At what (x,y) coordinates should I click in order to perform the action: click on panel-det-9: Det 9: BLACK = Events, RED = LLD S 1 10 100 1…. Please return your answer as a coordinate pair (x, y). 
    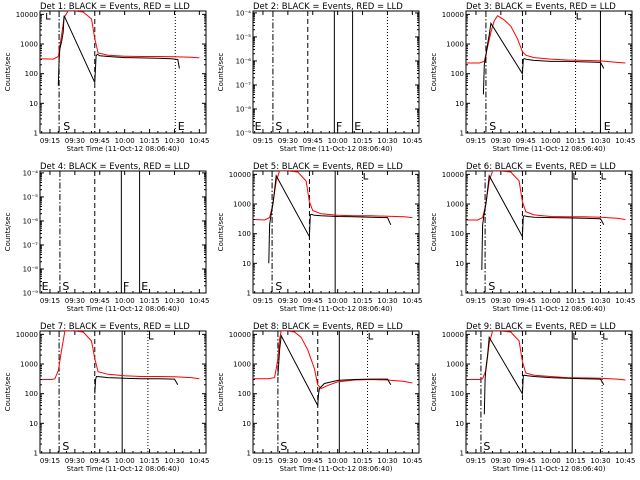
    Looking at the image, I should click on (532, 397).